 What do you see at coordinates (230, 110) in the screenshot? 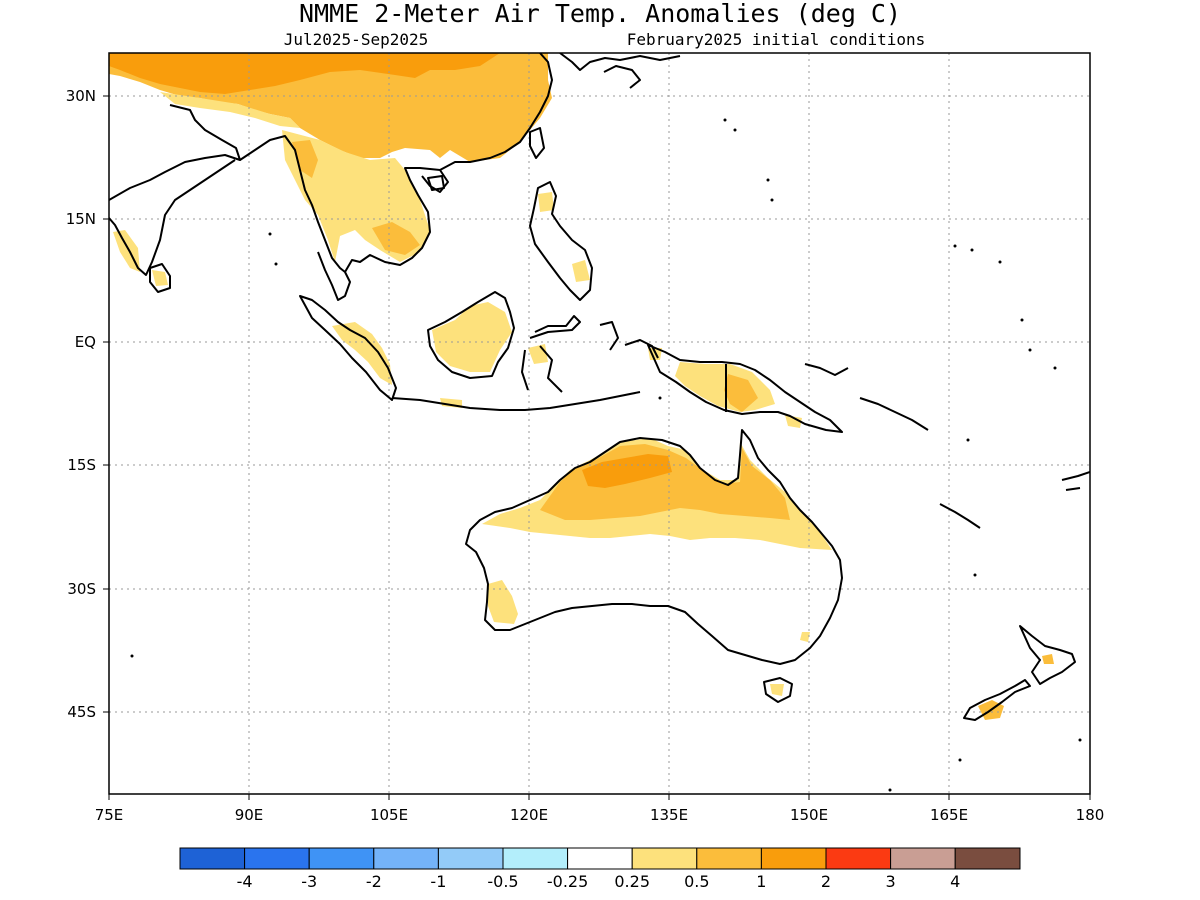
I see `fill-china-edge` at bounding box center [230, 110].